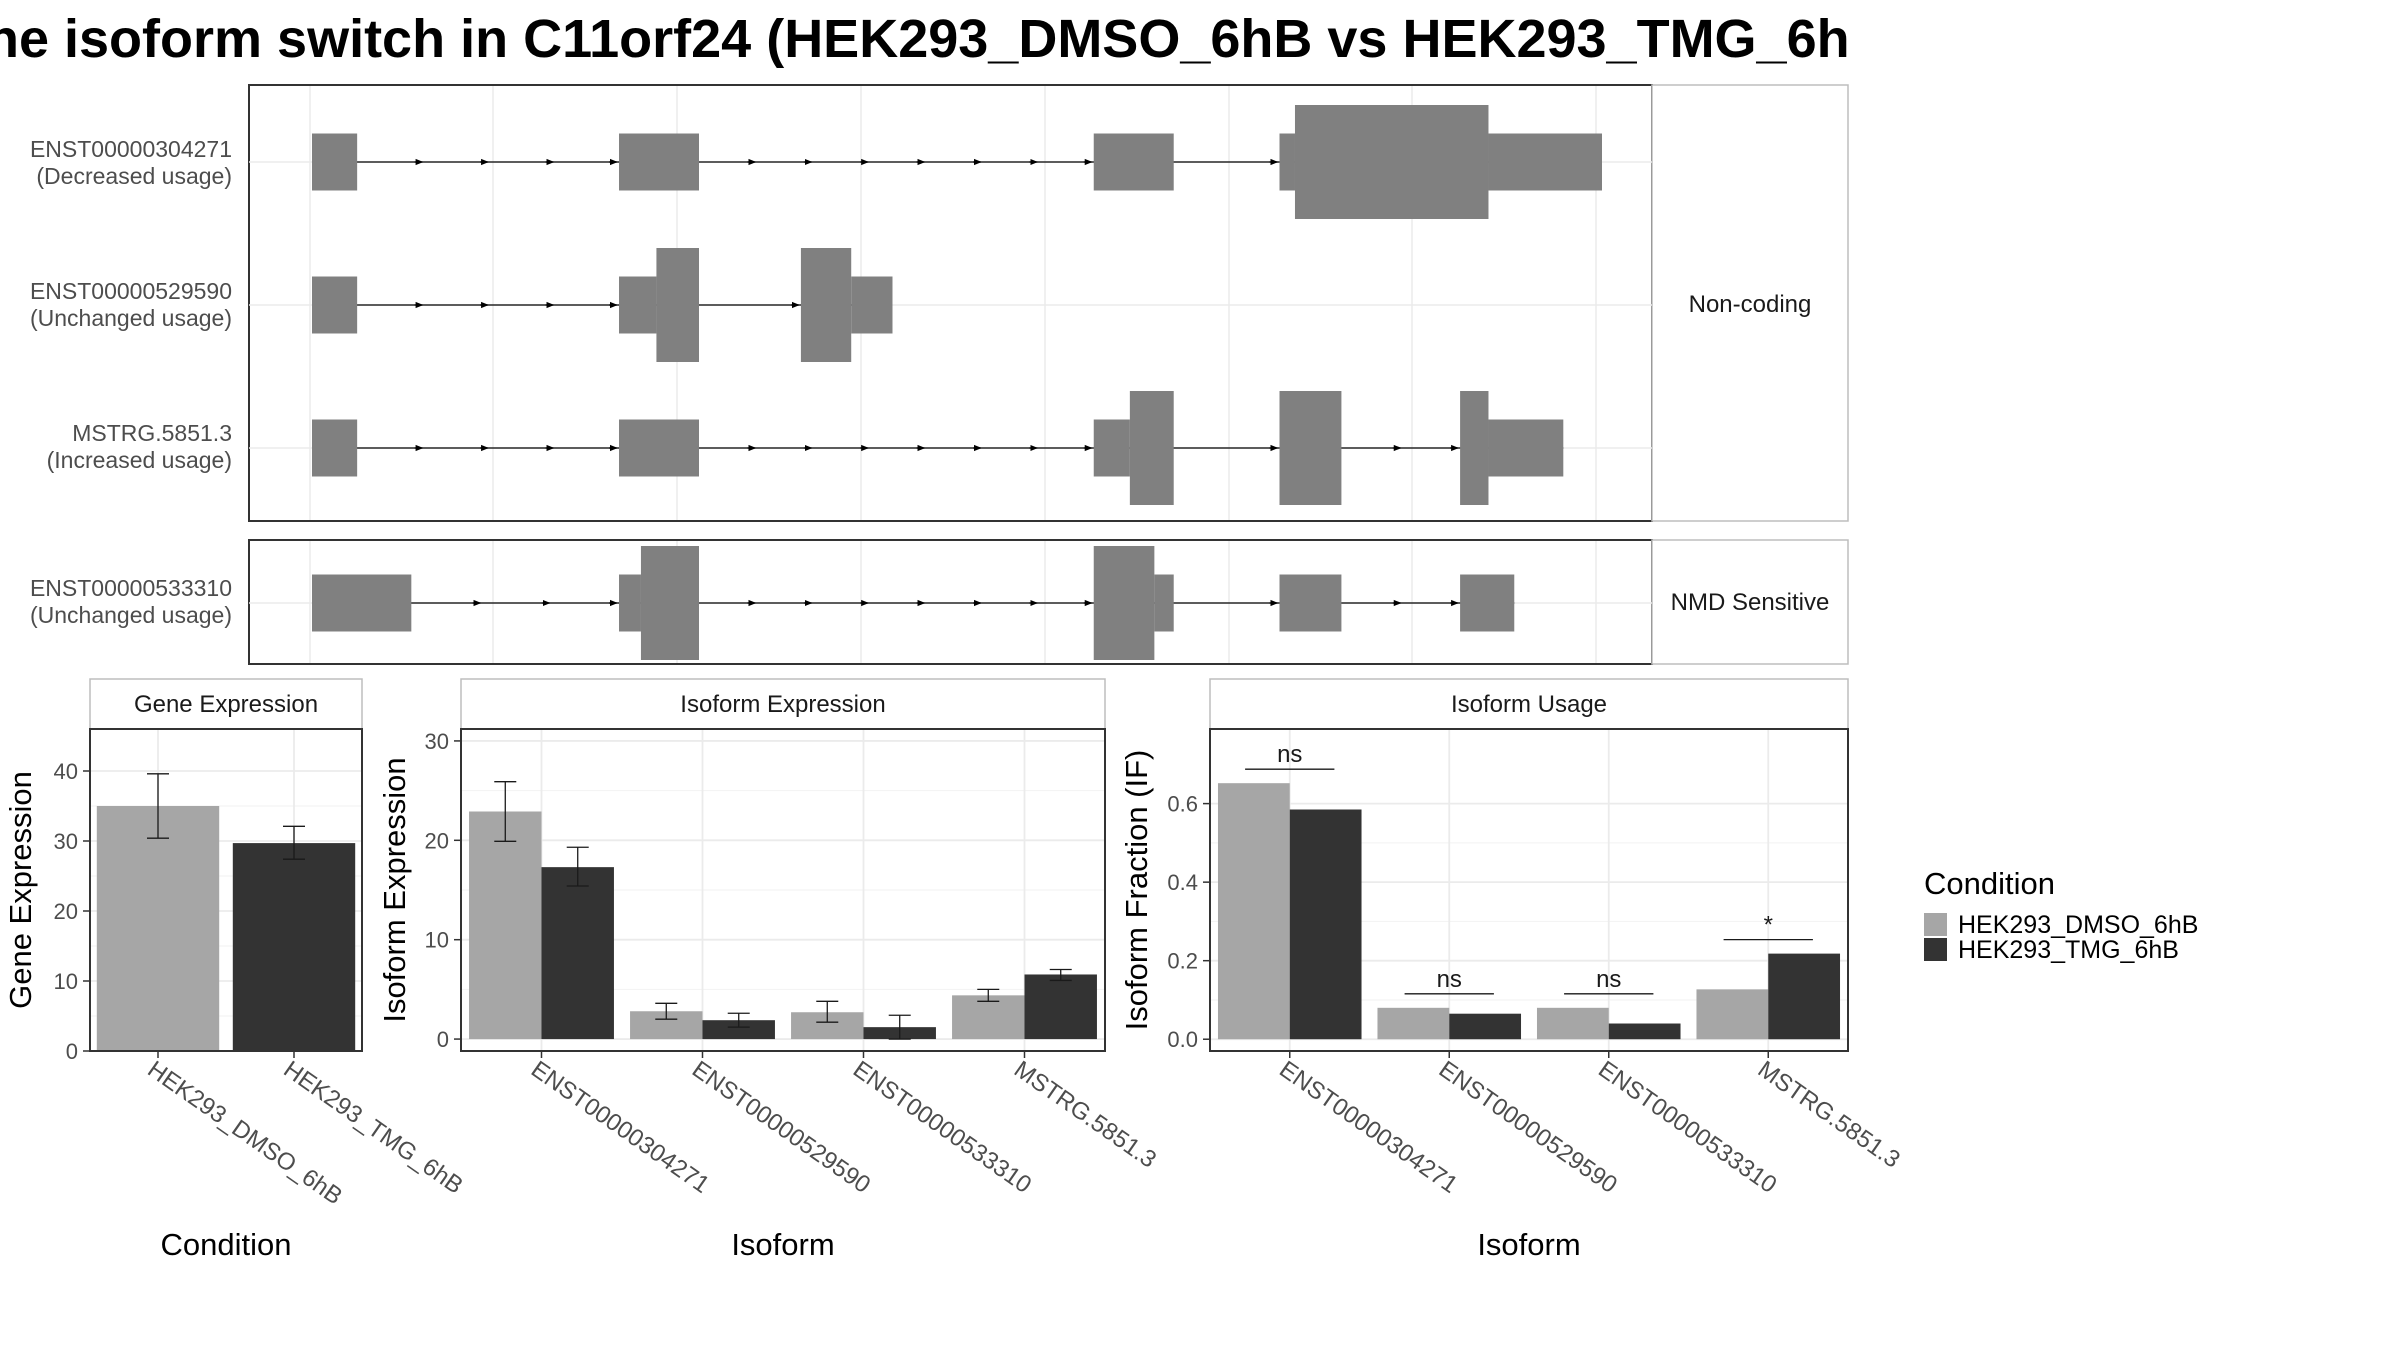 Image resolution: width=2400 pixels, height=1350 pixels. What do you see at coordinates (1136, 890) in the screenshot?
I see `y-axis-title: Isoform Fraction (IF)` at bounding box center [1136, 890].